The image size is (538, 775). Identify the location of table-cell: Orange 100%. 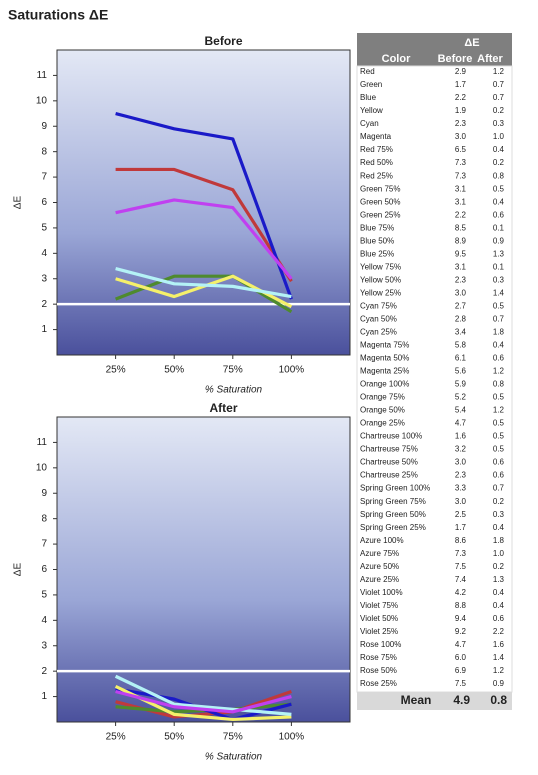
(384, 384).